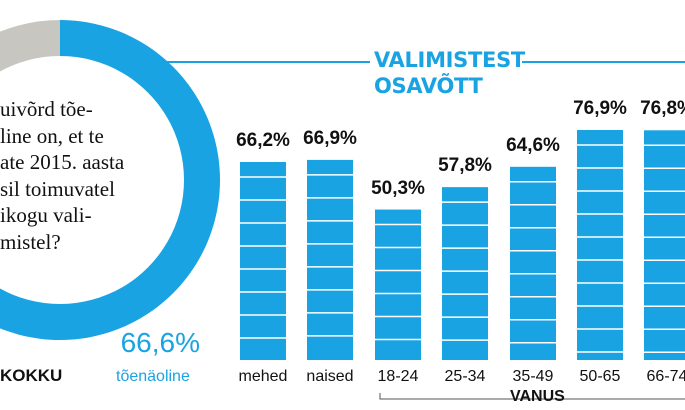 Image resolution: width=685 pixels, height=410 pixels. What do you see at coordinates (263, 376) in the screenshot?
I see `bar-category-label: mehed` at bounding box center [263, 376].